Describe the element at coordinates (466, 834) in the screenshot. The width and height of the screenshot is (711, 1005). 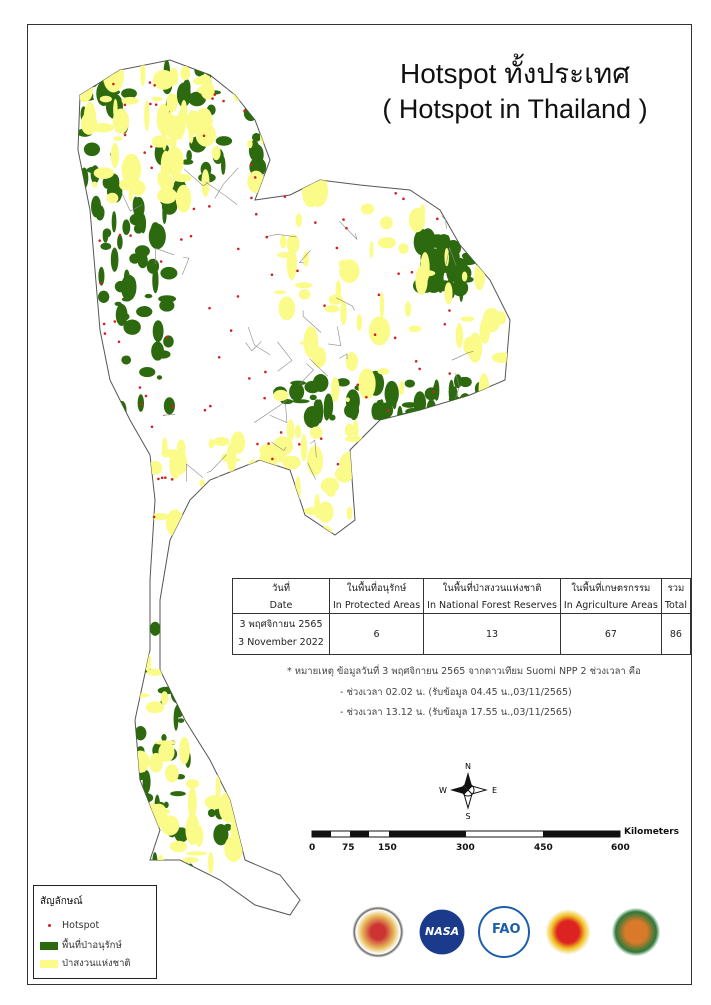
I see `scale-bar` at that location.